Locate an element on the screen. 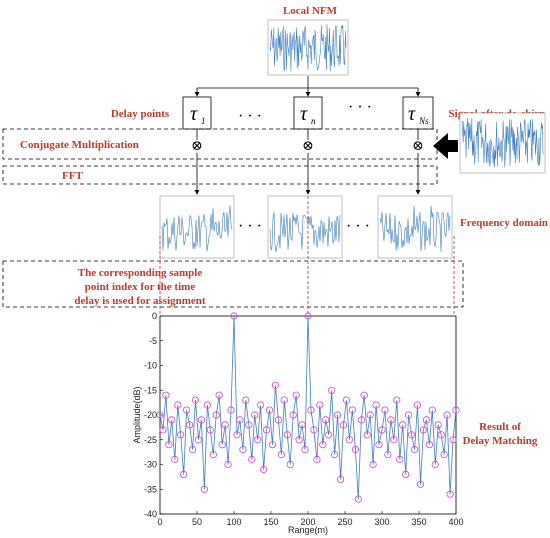  y-tick-label: -10 is located at coordinates (150, 366).